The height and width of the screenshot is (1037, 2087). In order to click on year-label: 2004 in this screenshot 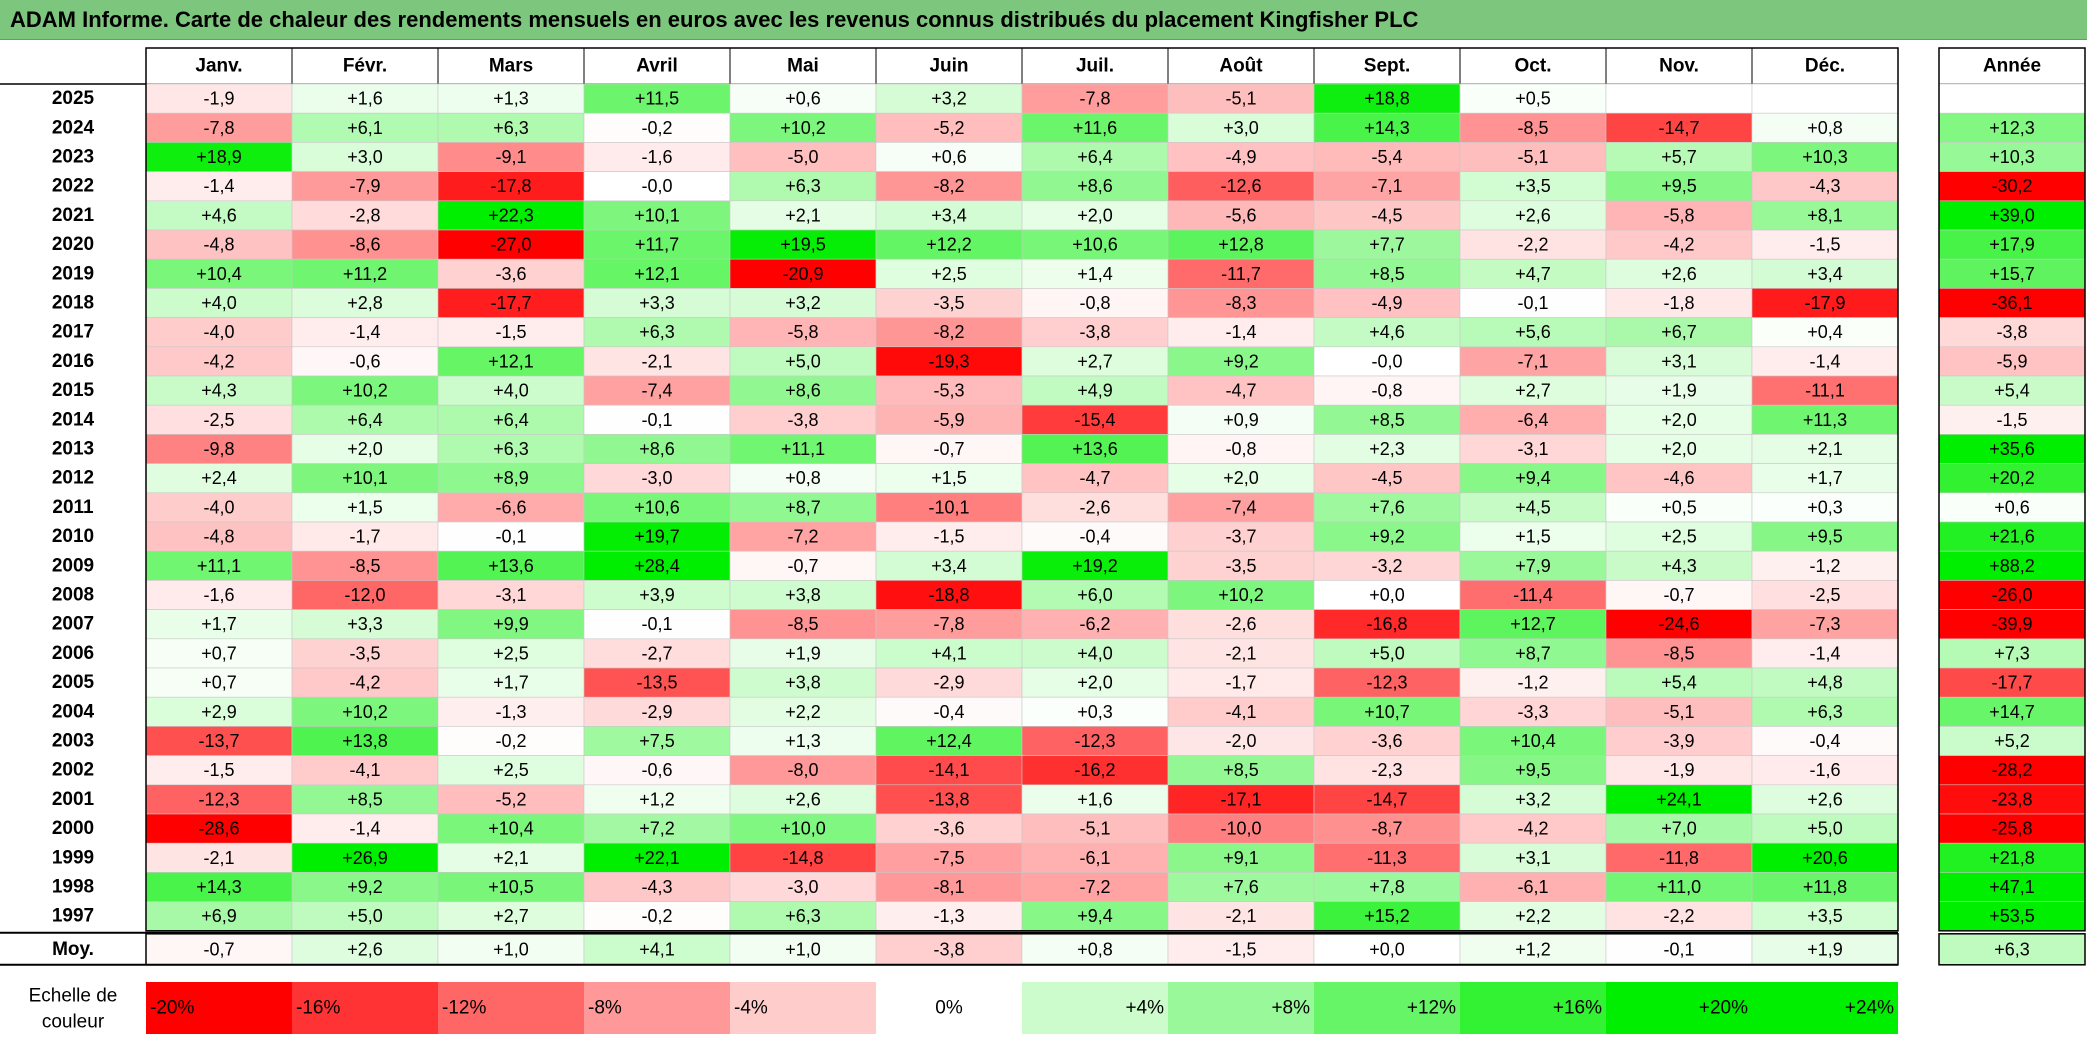, I will do `click(73, 711)`.